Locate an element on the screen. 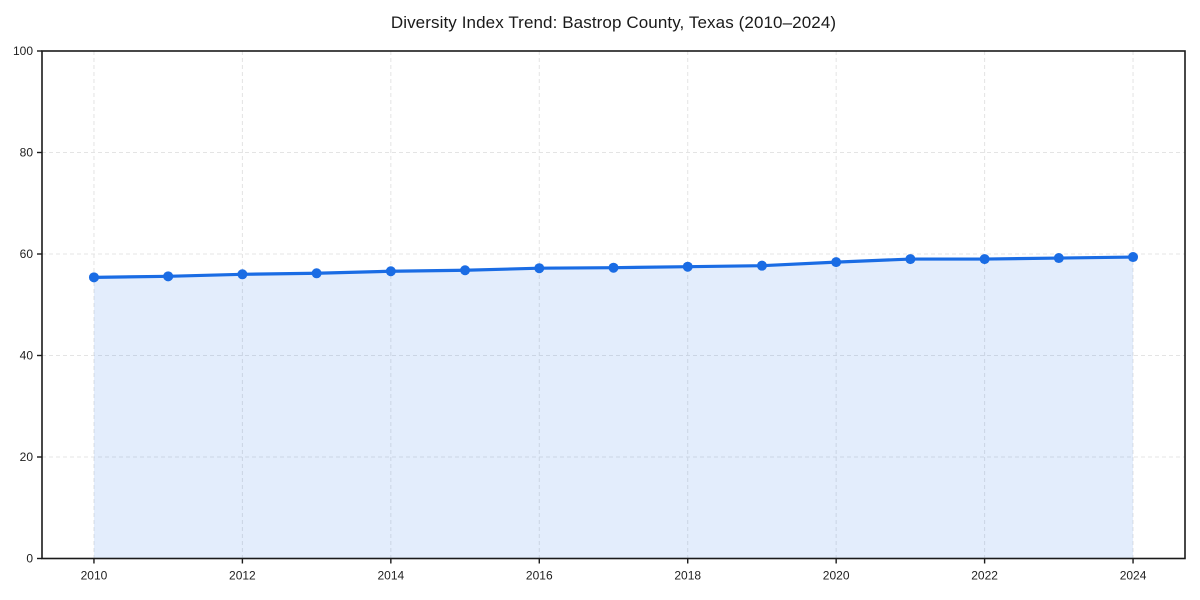 This screenshot has width=1200, height=600. y-tick-label: 20 is located at coordinates (27, 457).